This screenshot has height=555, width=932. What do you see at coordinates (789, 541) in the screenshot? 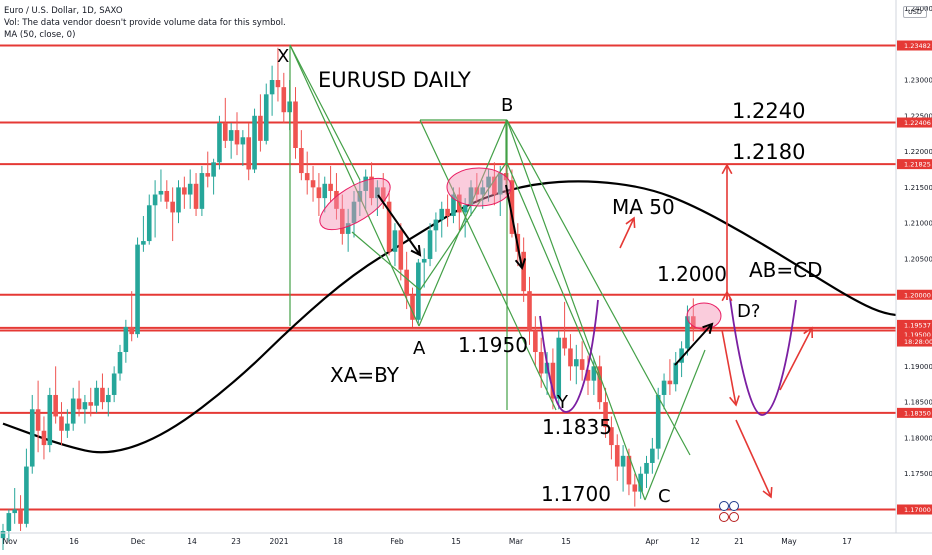
I see `x-tick-label: May` at bounding box center [789, 541].